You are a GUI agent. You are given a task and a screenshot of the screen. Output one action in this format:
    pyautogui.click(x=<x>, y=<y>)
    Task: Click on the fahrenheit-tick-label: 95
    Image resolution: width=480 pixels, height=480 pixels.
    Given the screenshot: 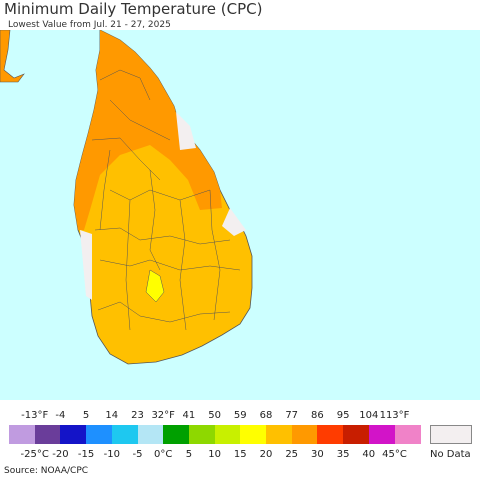 What is the action you would take?
    pyautogui.click(x=343, y=415)
    